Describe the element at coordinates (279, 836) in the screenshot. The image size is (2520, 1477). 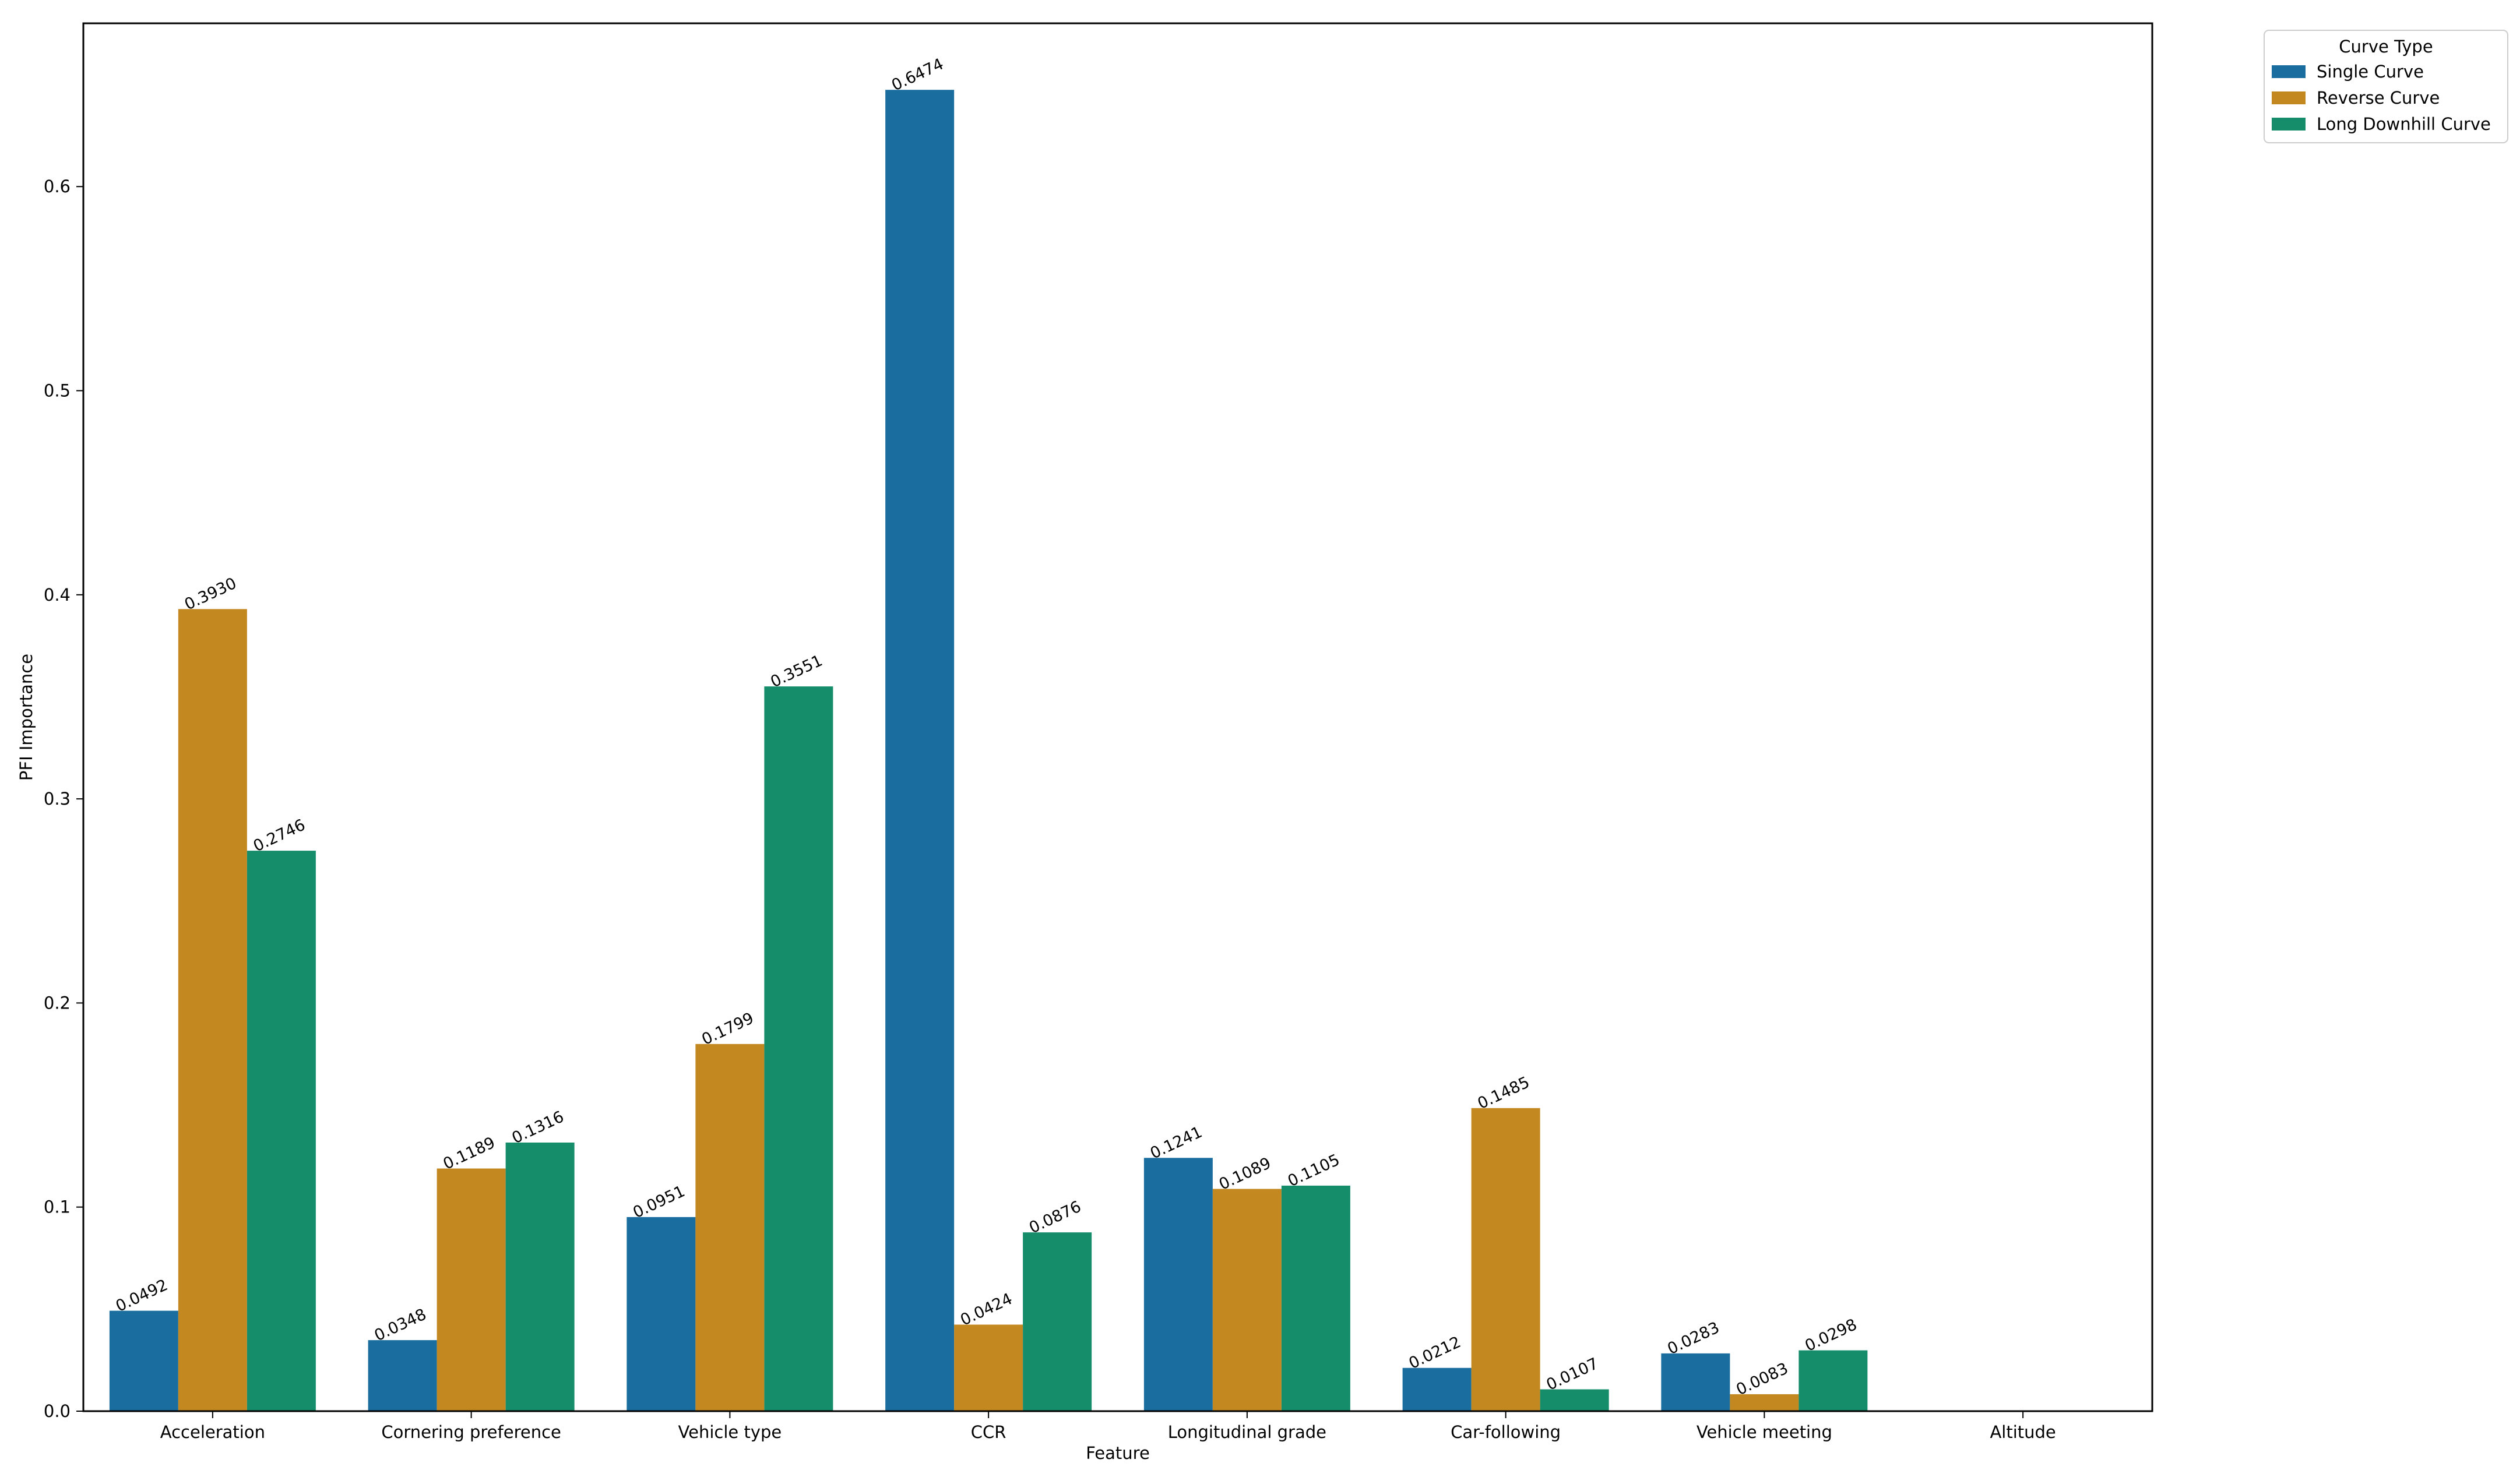
I see `bar-value-label: 0.2746` at that location.